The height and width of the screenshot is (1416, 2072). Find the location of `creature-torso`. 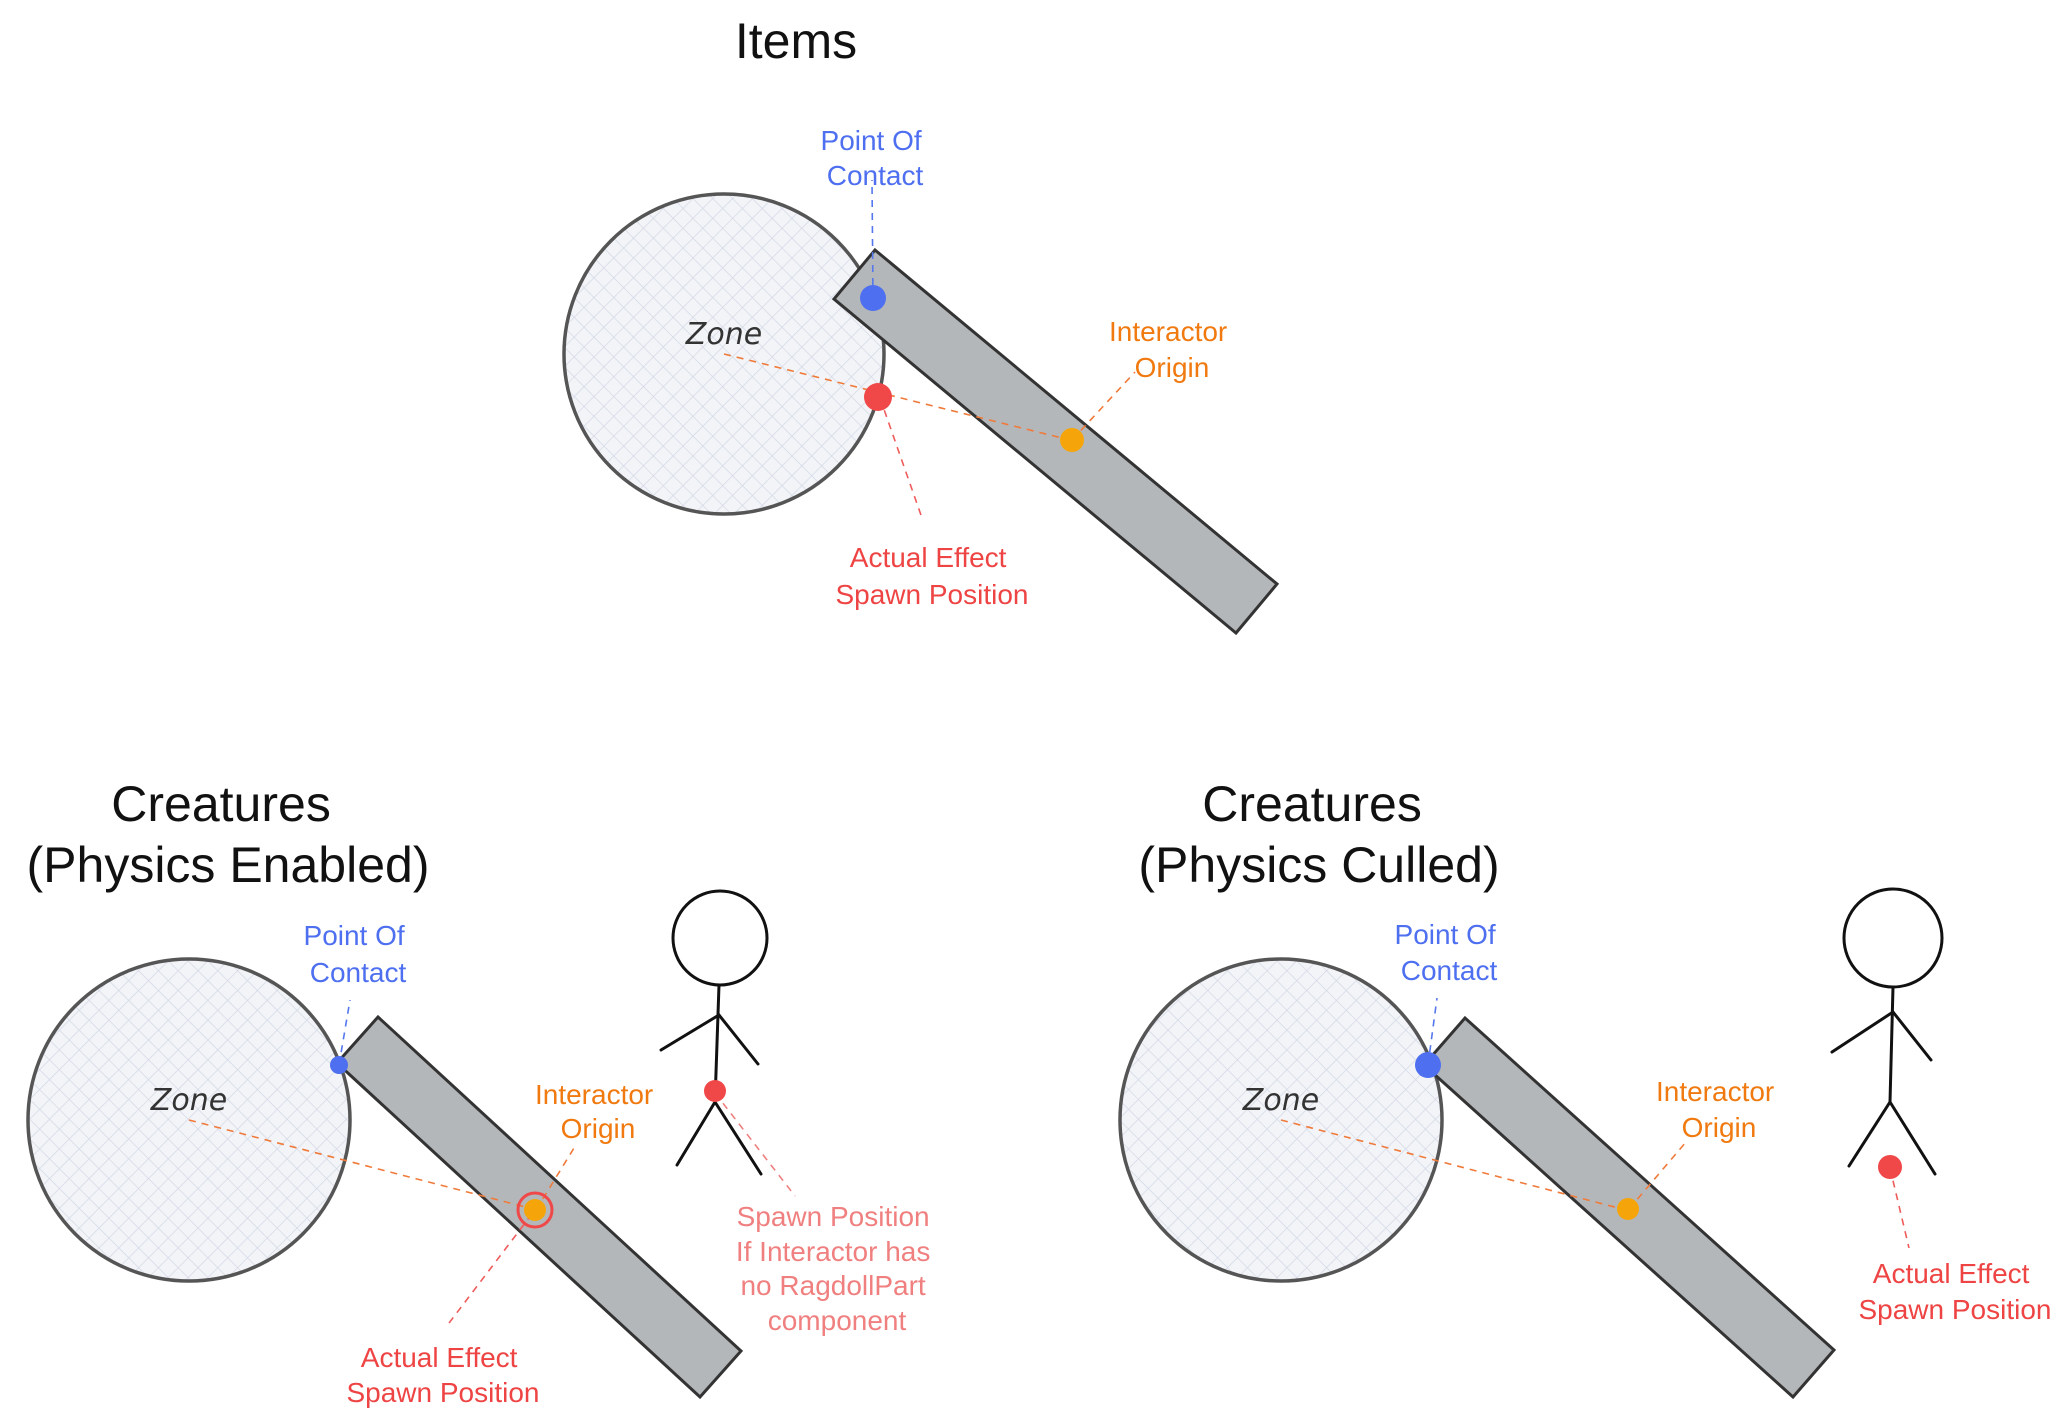

creature-torso is located at coordinates (1891, 1044).